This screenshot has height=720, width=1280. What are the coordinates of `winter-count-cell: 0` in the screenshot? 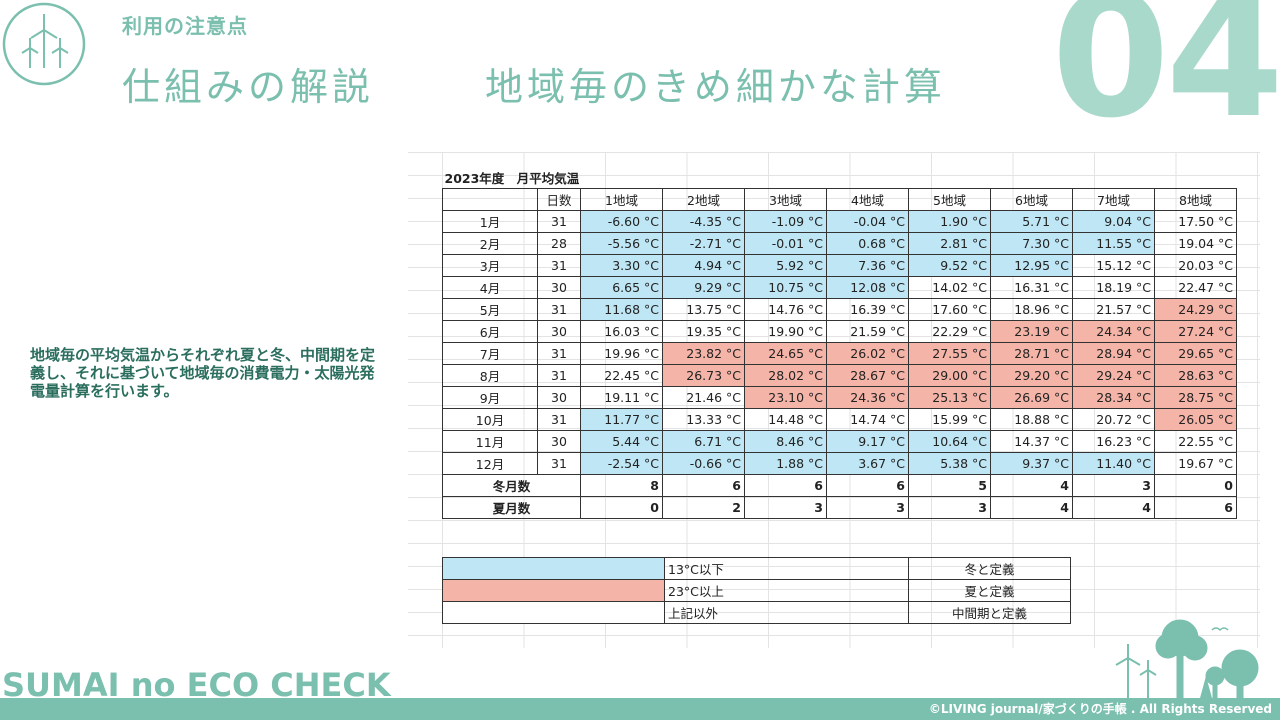 It's located at (1195, 485).